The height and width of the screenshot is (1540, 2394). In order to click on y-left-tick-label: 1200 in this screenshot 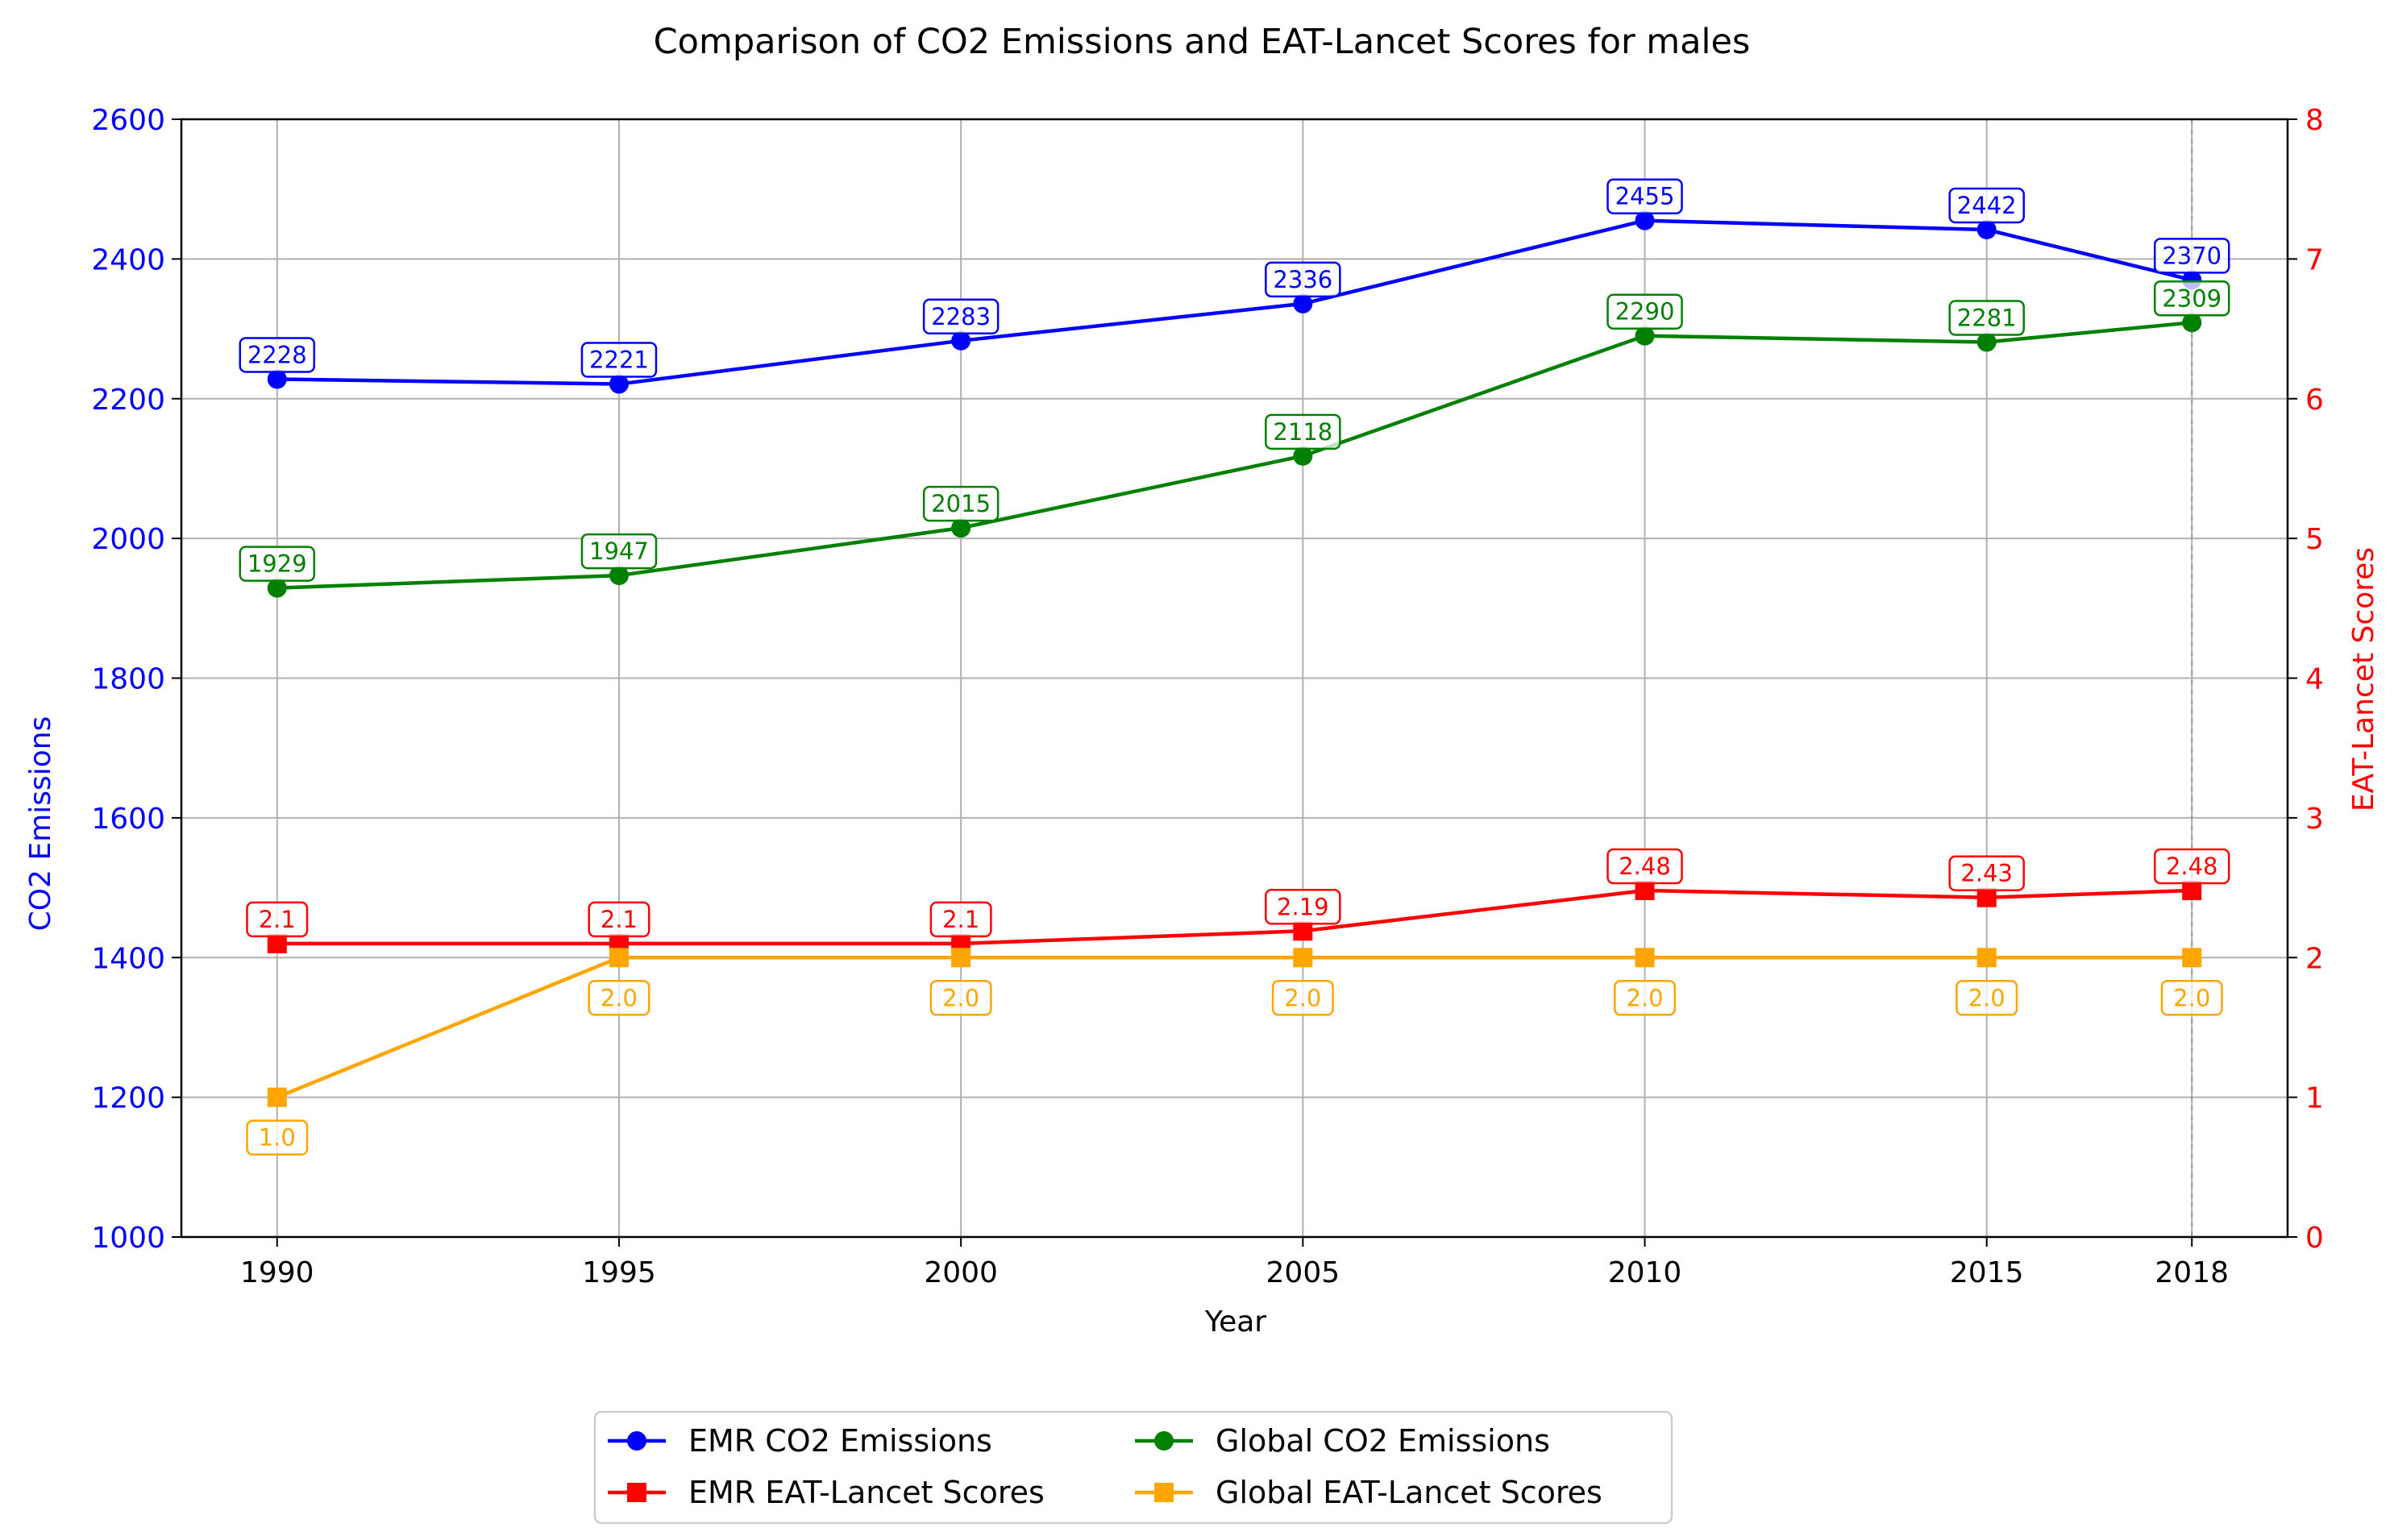, I will do `click(128, 1098)`.